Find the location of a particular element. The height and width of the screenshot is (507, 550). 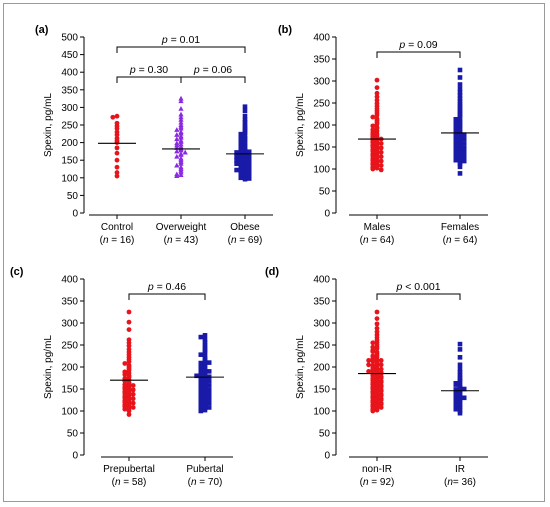

group-pubertal is located at coordinates (205, 373).